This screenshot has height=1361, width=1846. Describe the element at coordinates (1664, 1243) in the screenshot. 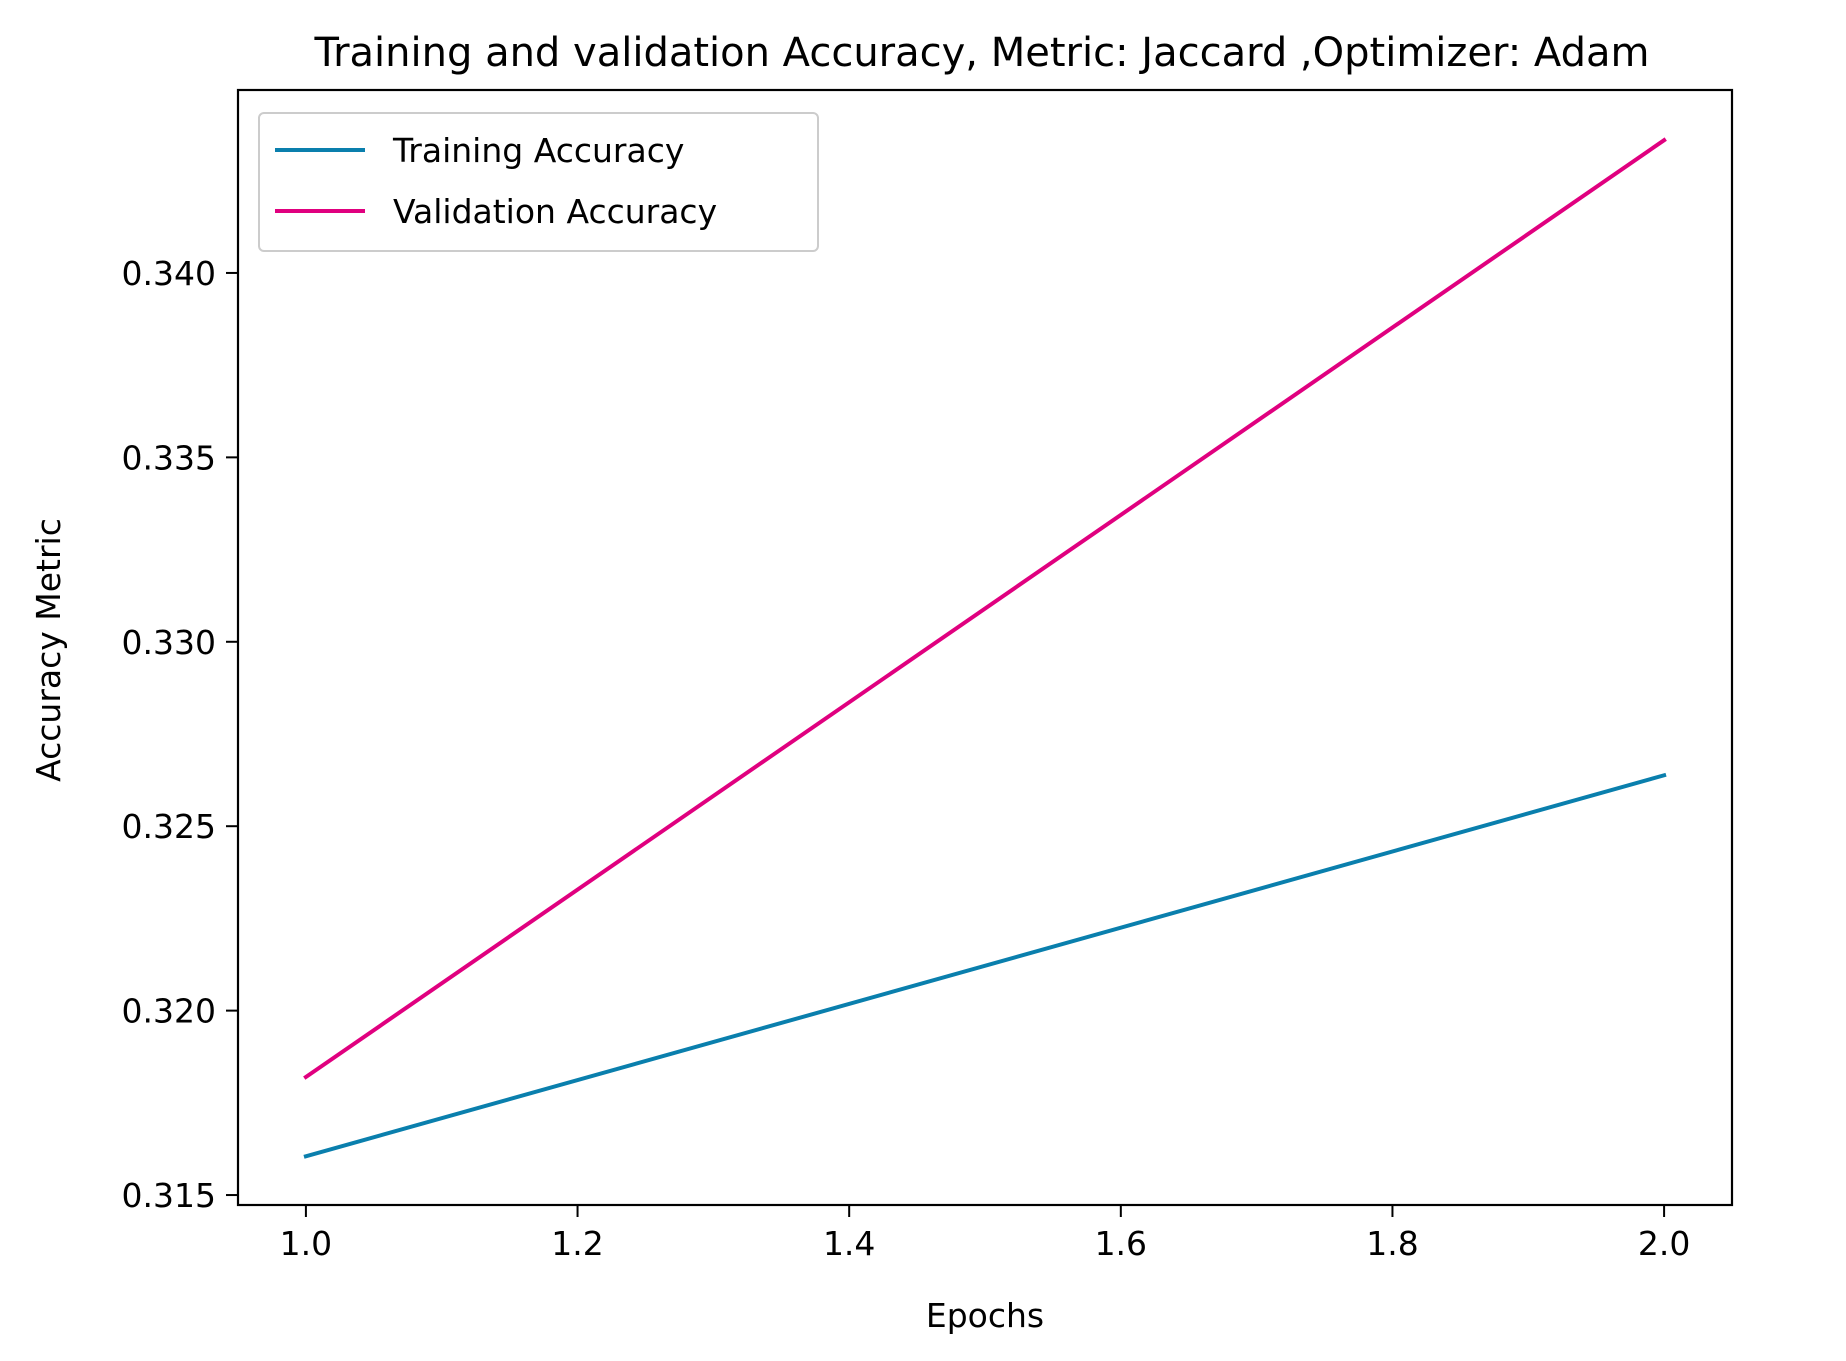

I see `x-tick-label: 2.0` at that location.